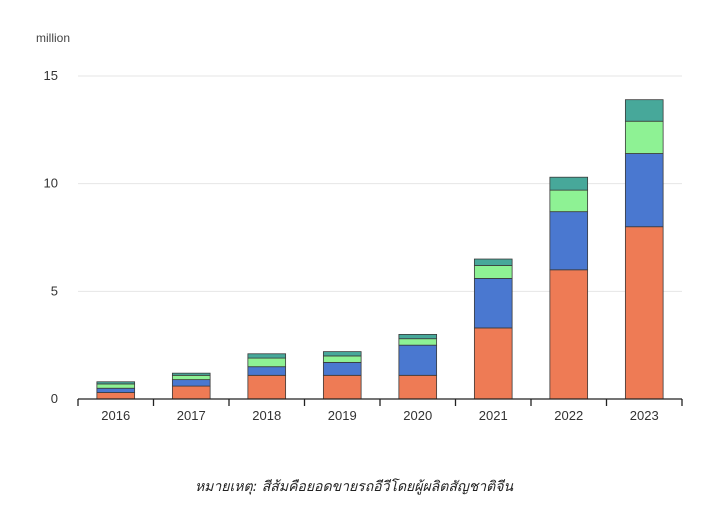 This screenshot has height=517, width=708. I want to click on bar-segment-2023-s4, so click(644, 110).